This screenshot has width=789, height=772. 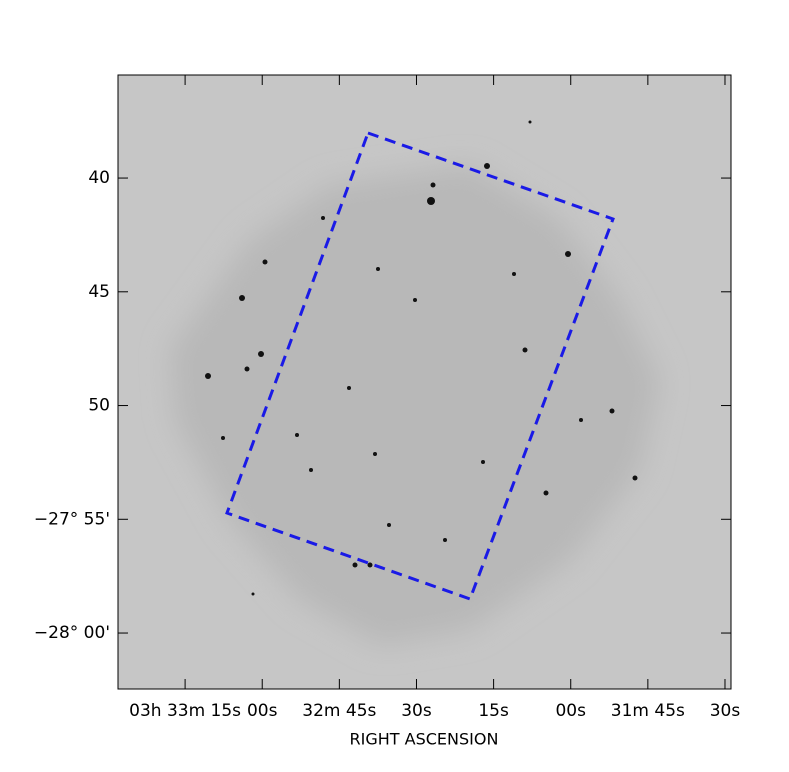 I want to click on y-tick-label: 40, so click(x=99, y=178).